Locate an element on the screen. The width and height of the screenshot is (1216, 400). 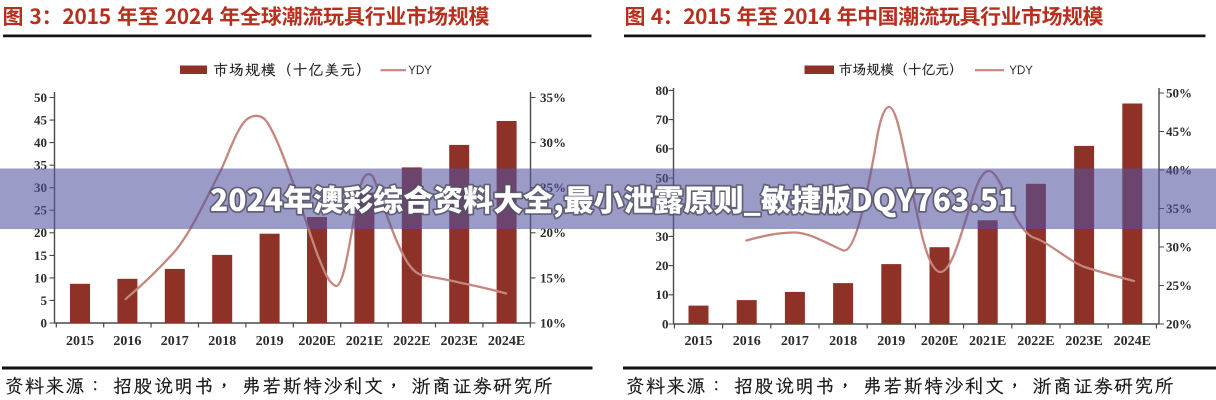
svg-text: 5 is located at coordinates (44, 300).